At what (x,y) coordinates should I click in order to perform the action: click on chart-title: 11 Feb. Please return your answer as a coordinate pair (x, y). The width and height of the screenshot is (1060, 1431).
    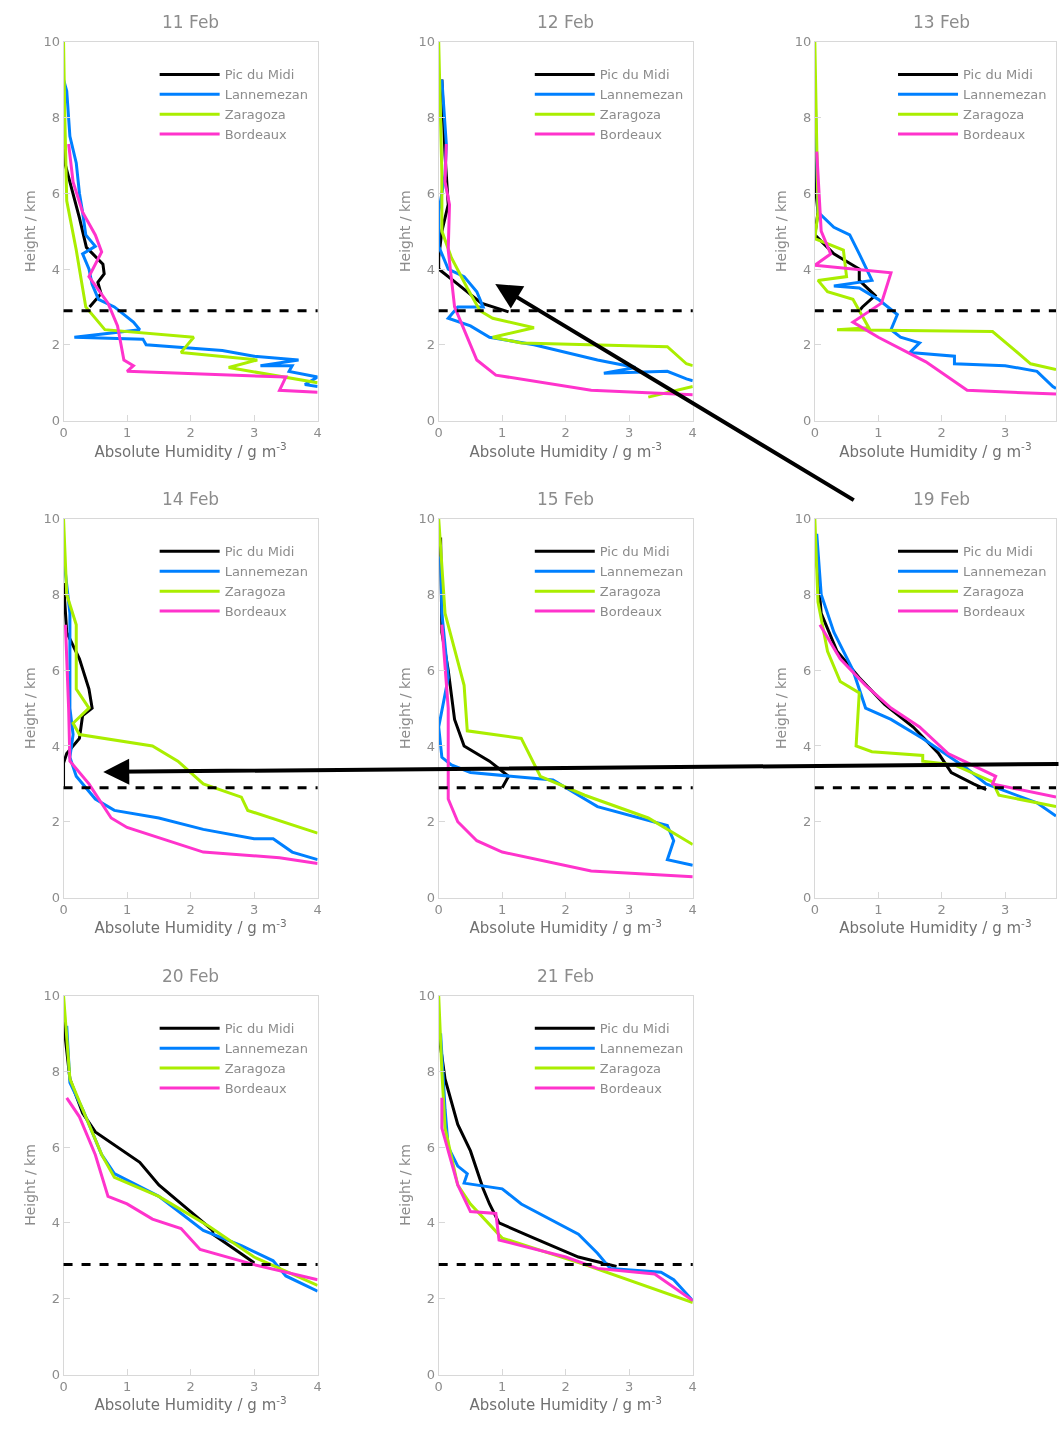
    Looking at the image, I should click on (191, 22).